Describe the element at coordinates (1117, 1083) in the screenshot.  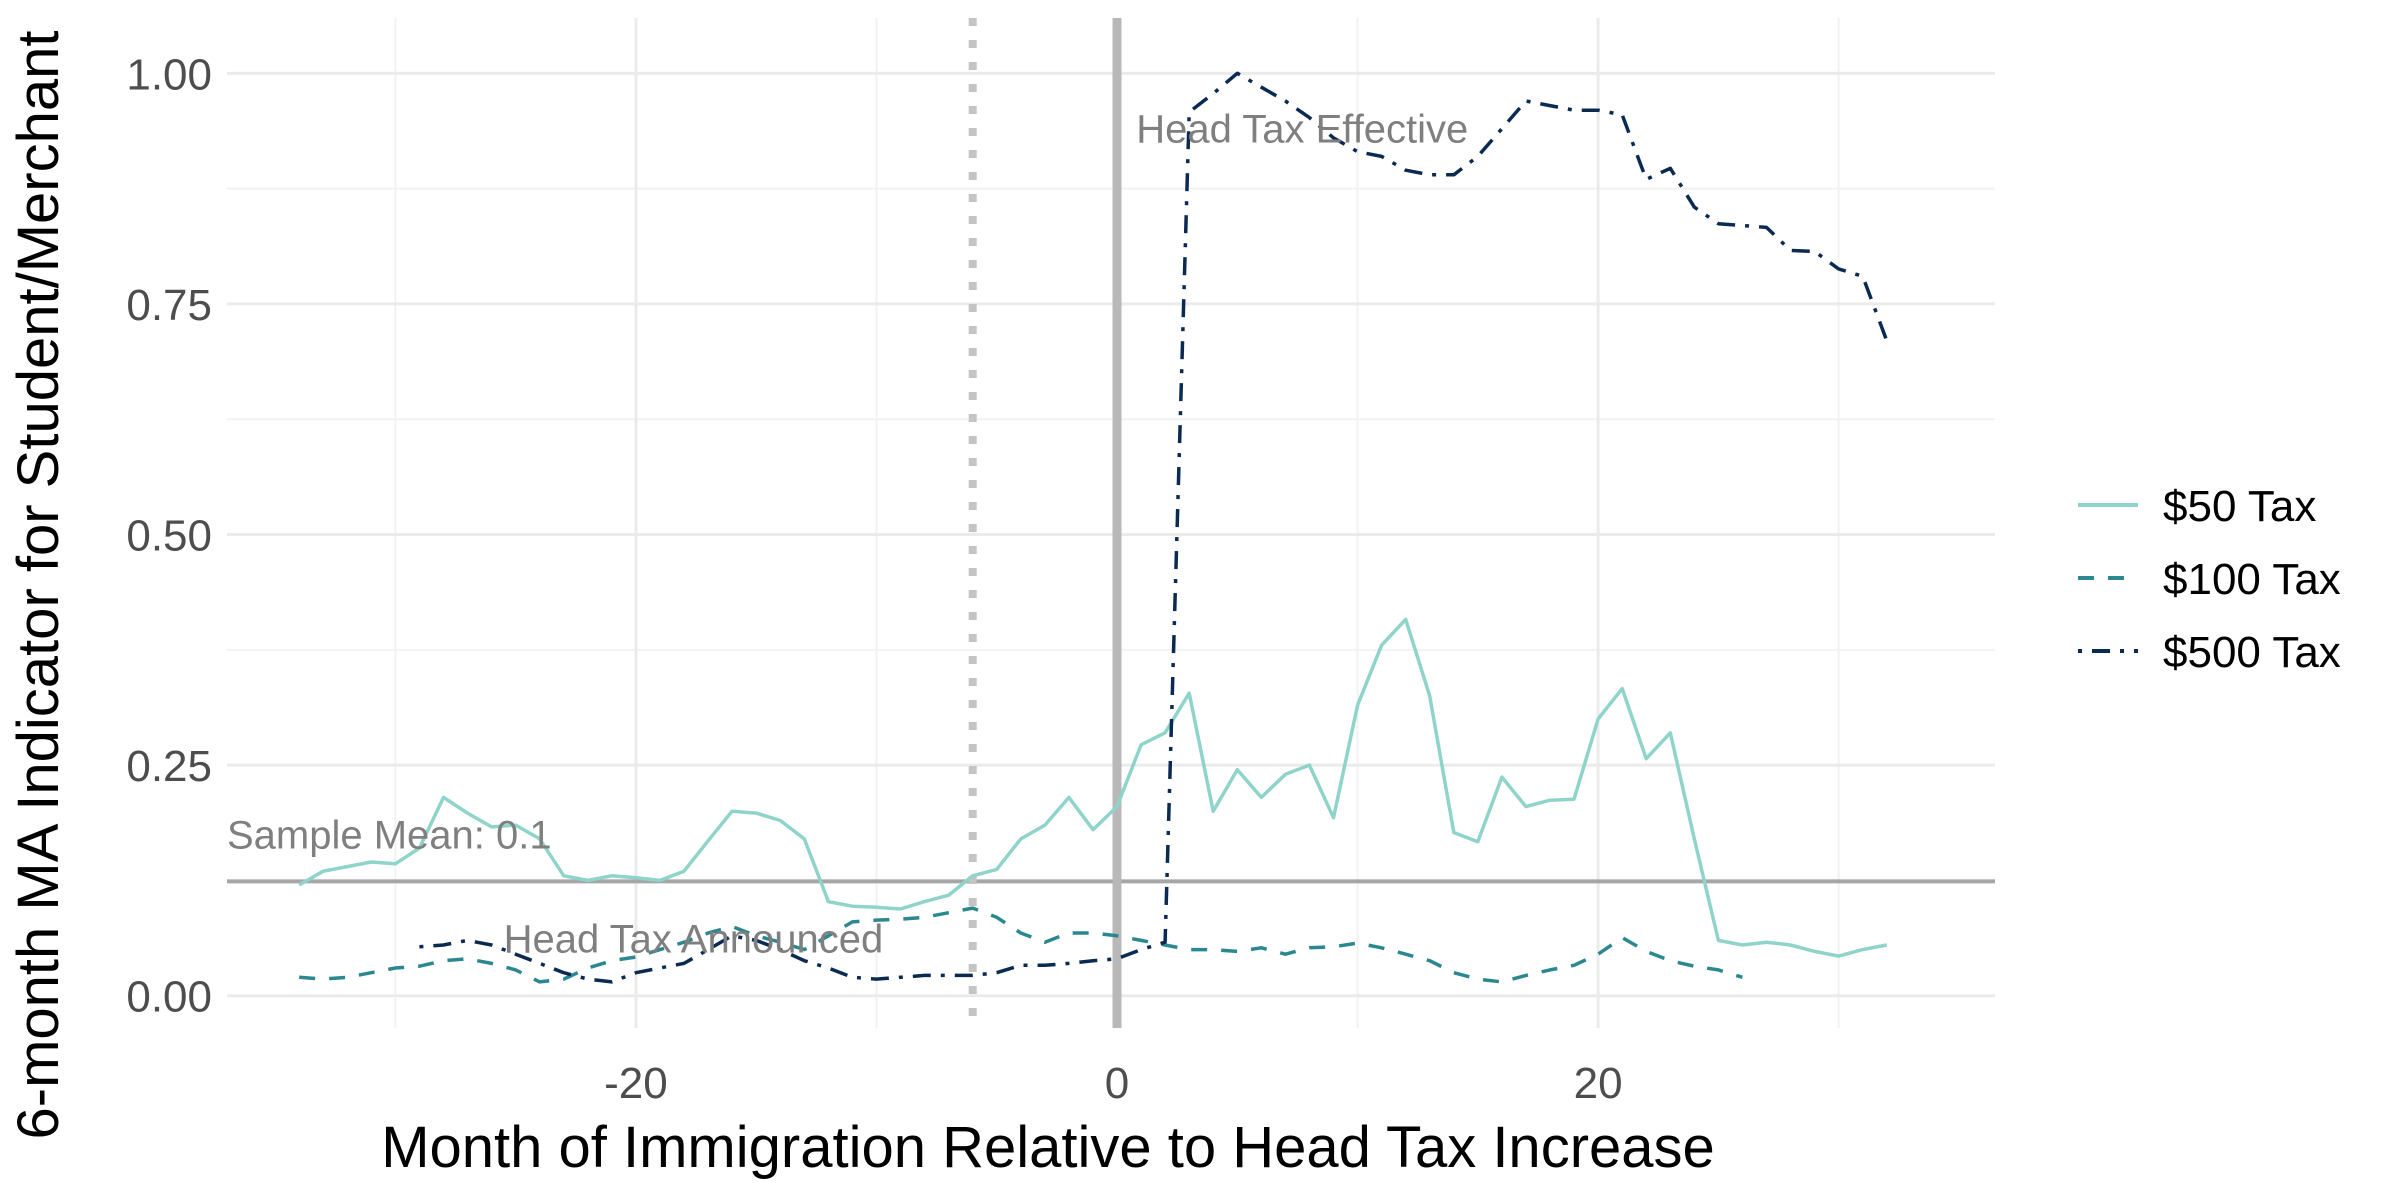
I see `x-tick-label: 0` at that location.